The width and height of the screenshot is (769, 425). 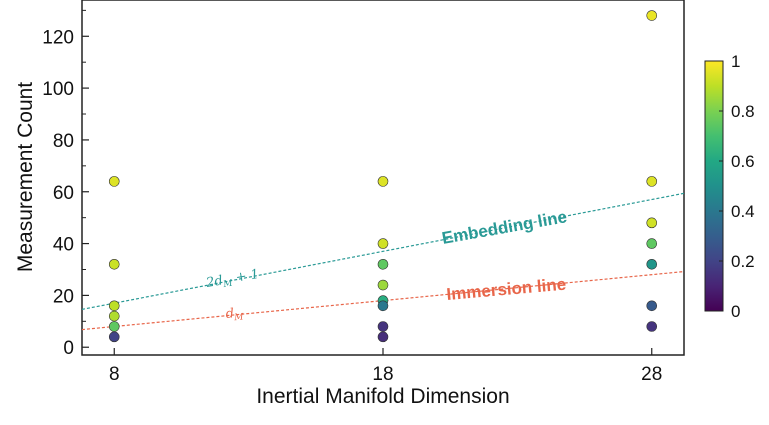 What do you see at coordinates (382, 374) in the screenshot?
I see `x-tick-label: 18` at bounding box center [382, 374].